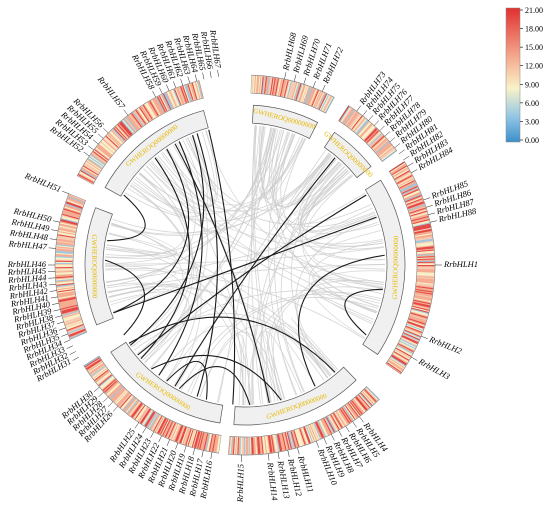 This screenshot has width=550, height=510. I want to click on chromosome-arc, so click(285, 121).